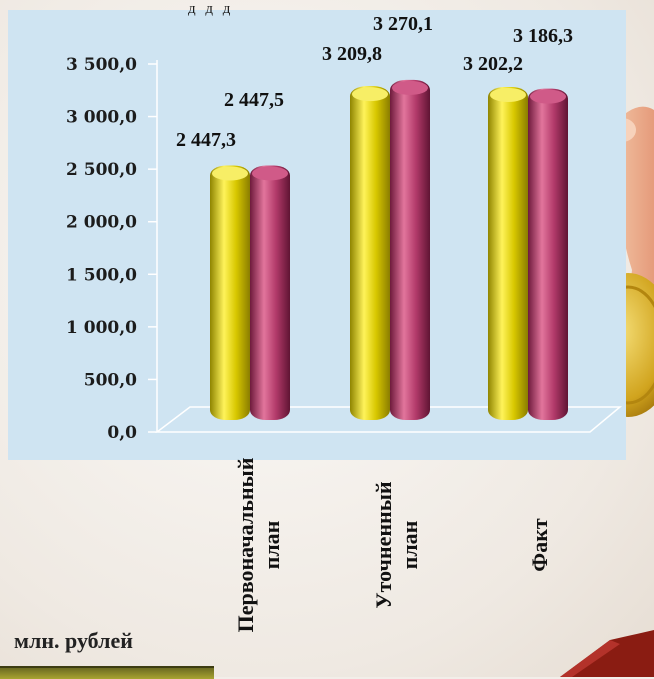  I want to click on chart-title-fragment: д д д, so click(211, 9).